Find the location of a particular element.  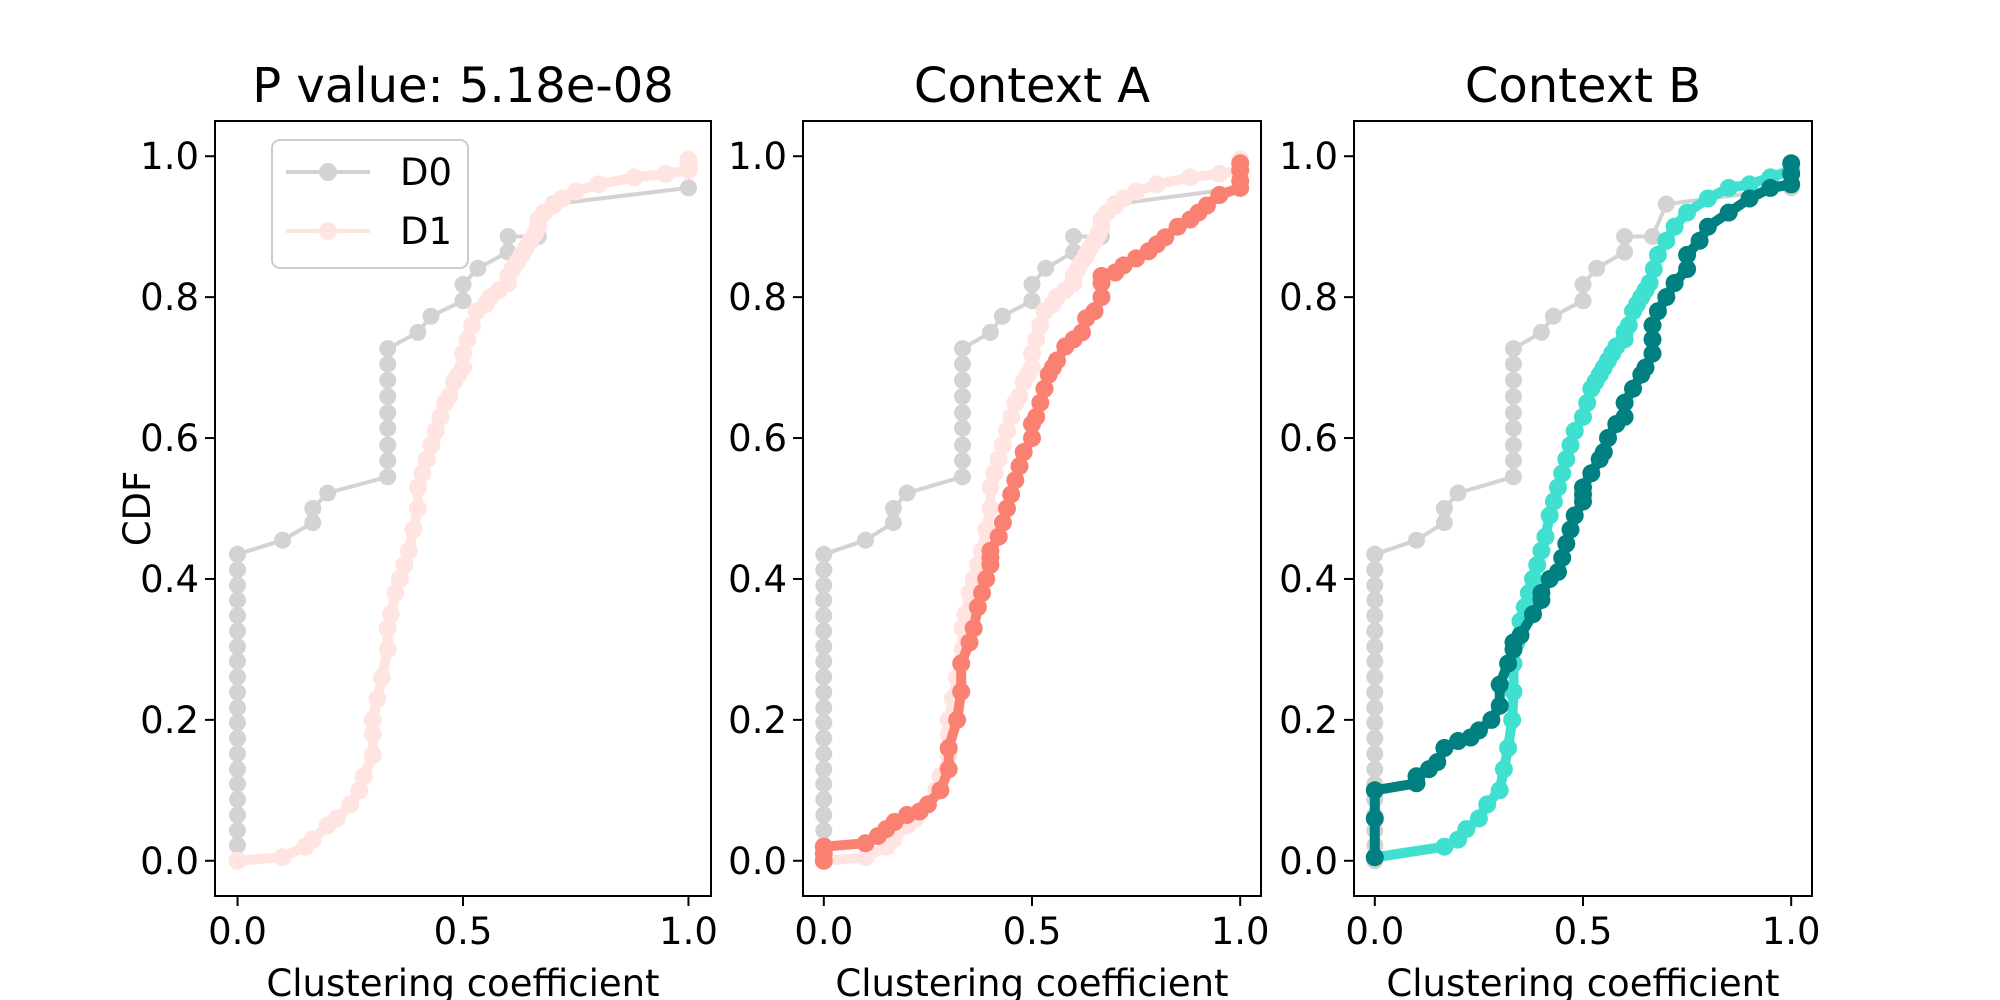

x-tick-label: 0.5 is located at coordinates (463, 931).